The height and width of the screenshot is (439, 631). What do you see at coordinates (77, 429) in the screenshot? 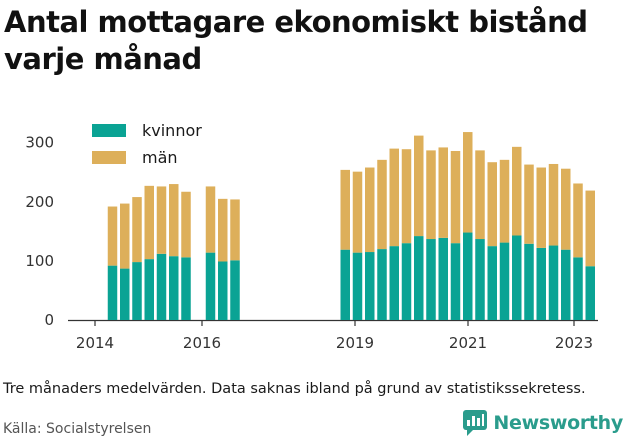
I see `source-label: Källa: Socialstyrelsen` at bounding box center [77, 429].